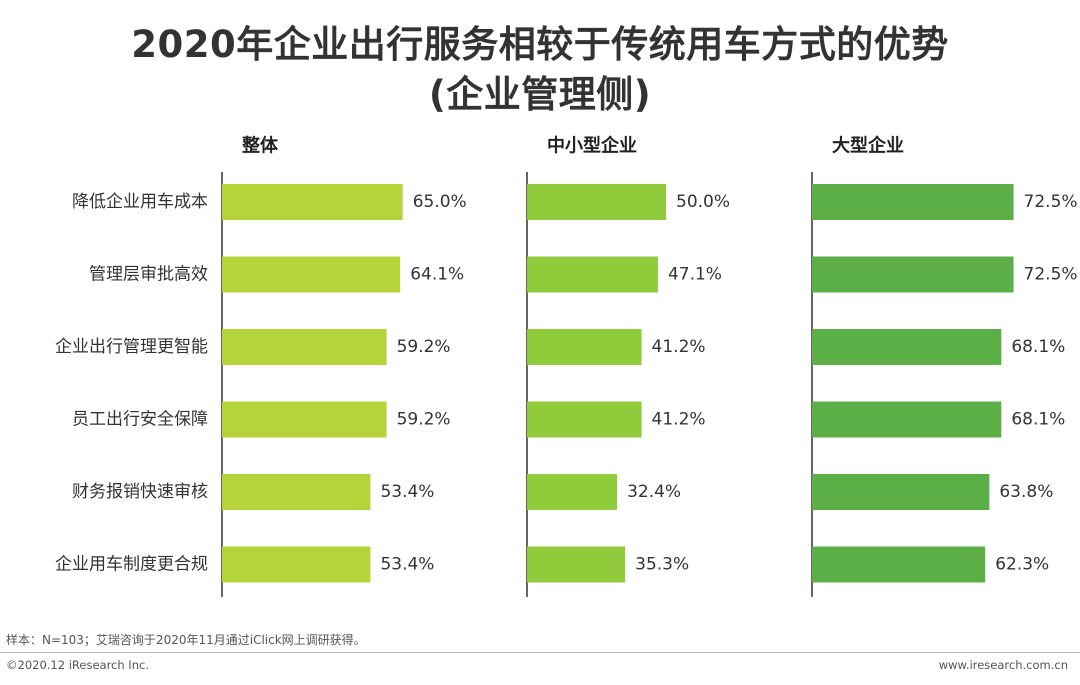 The image size is (1080, 685). I want to click on category-label: 降低企业用车成本, so click(140, 202).